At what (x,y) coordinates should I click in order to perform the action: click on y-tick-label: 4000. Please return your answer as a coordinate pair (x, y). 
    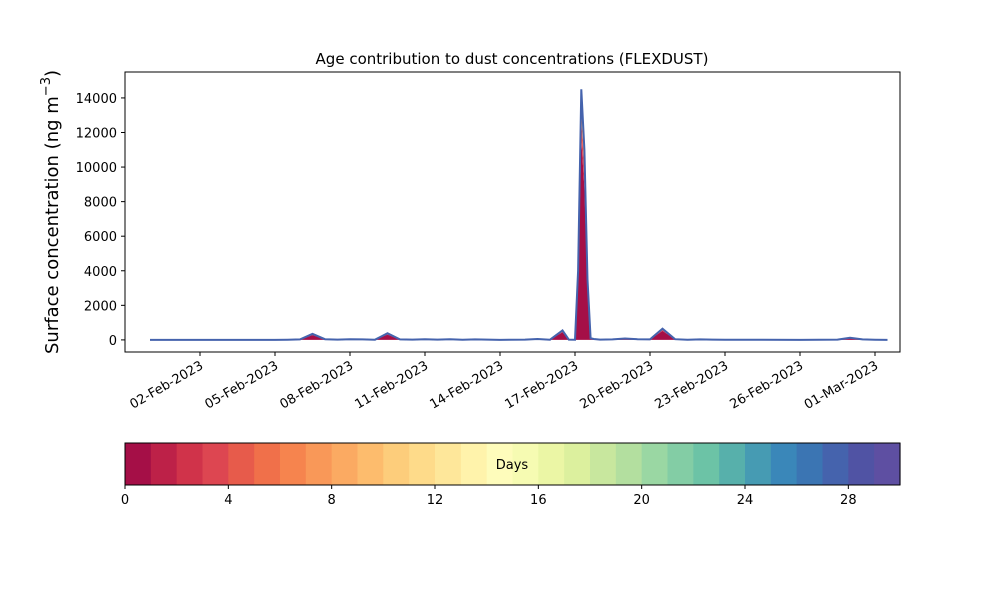
    Looking at the image, I should click on (100, 272).